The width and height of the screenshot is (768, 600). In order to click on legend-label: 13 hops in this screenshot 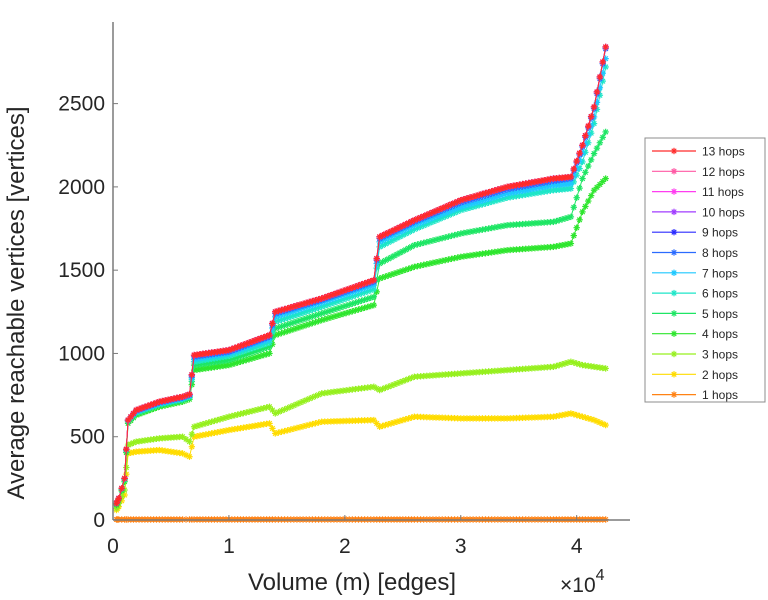, I will do `click(723, 152)`.